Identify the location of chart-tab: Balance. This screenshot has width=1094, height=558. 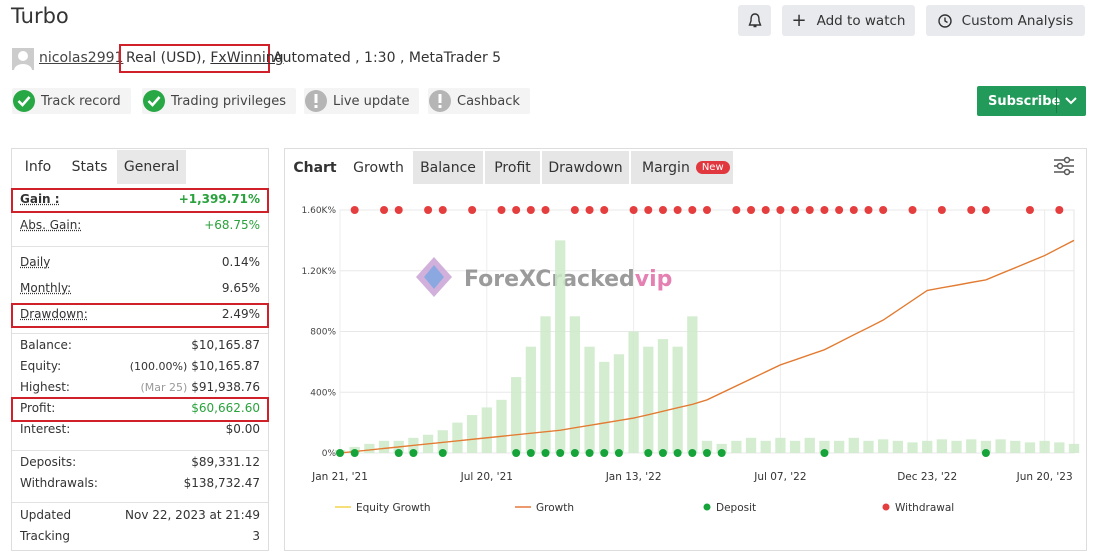
(448, 167).